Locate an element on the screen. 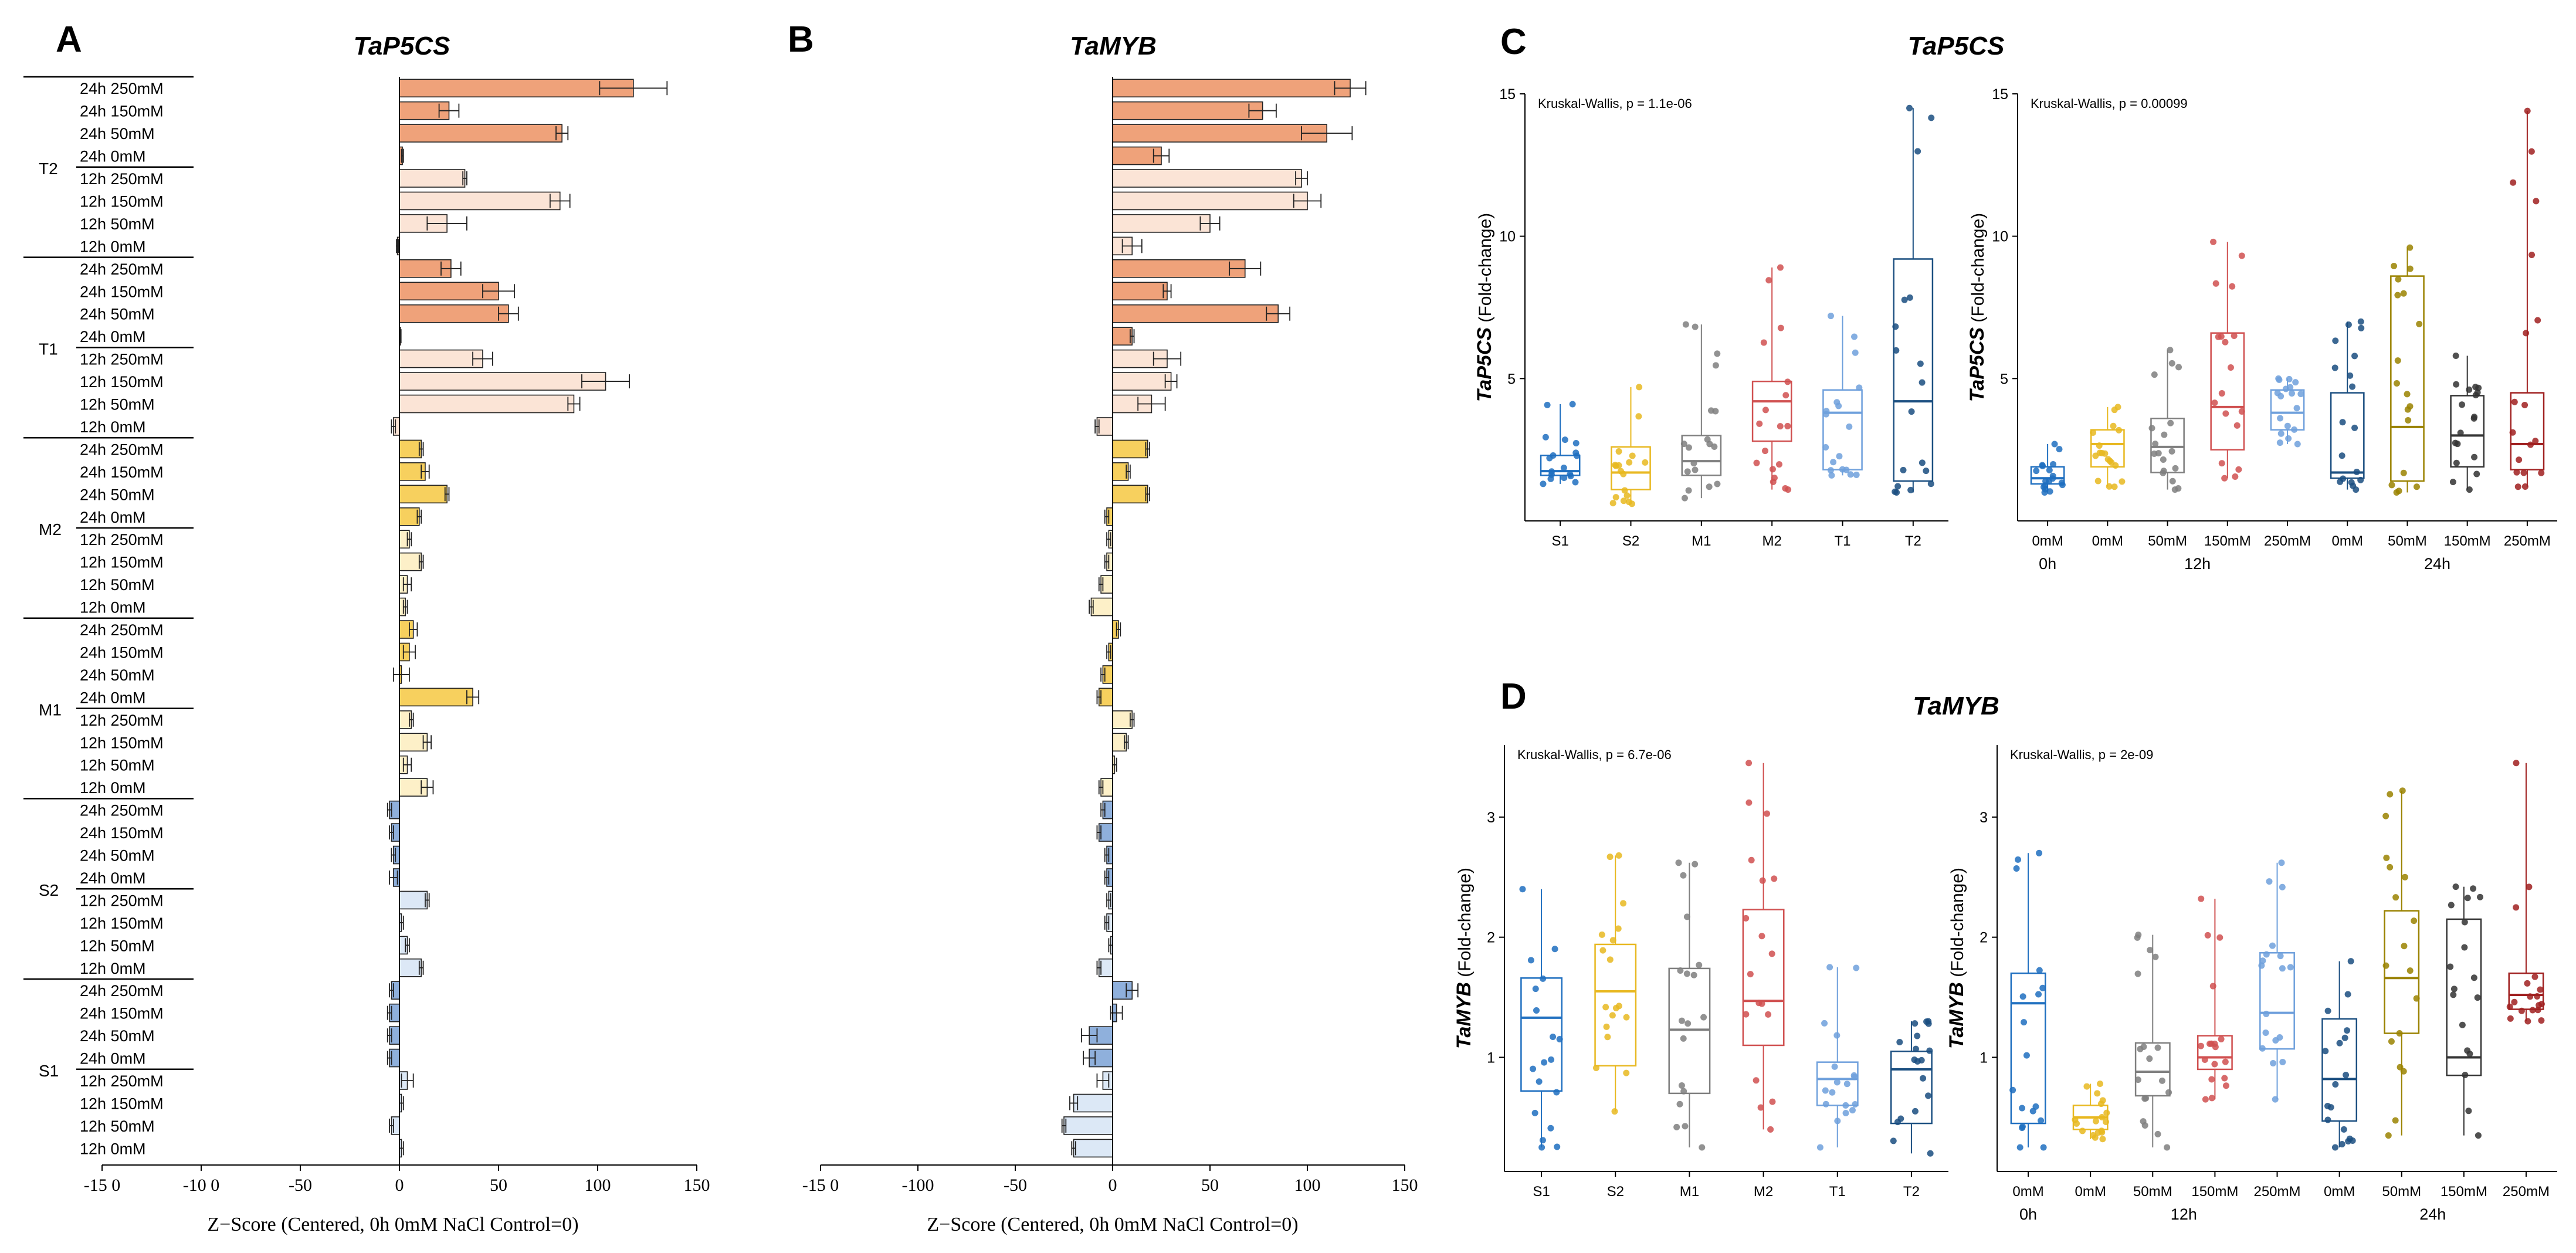 The height and width of the screenshot is (1253, 2576). row-label: 12h 150mM is located at coordinates (122, 1103).